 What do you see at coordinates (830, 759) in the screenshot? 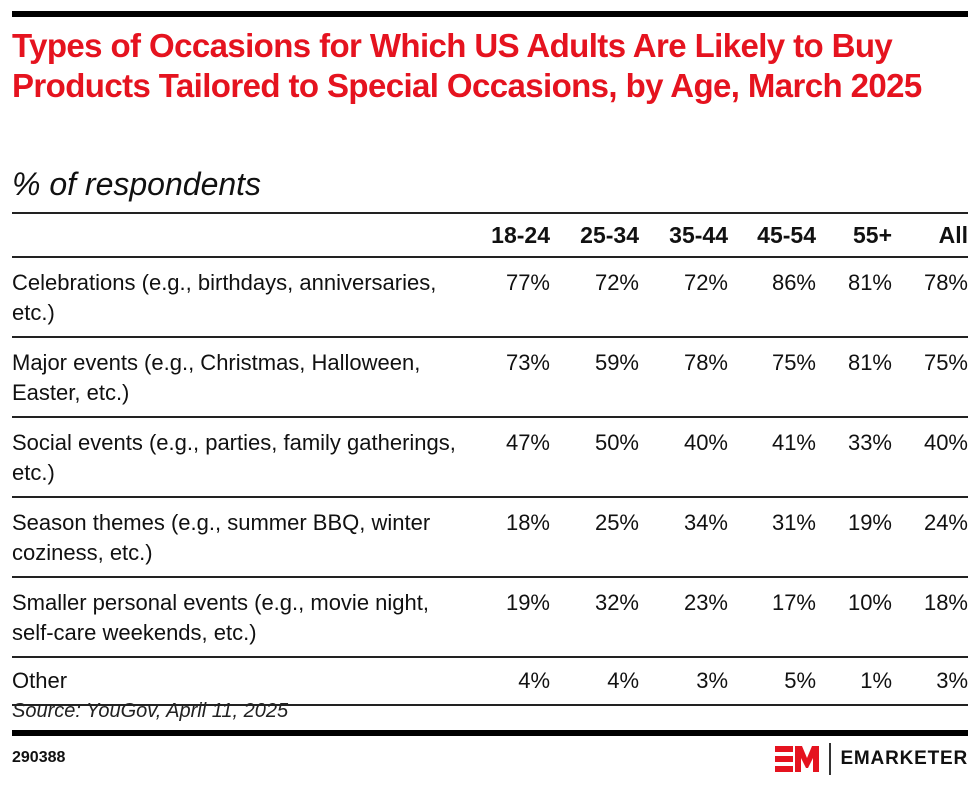
I see `brand-divider` at bounding box center [830, 759].